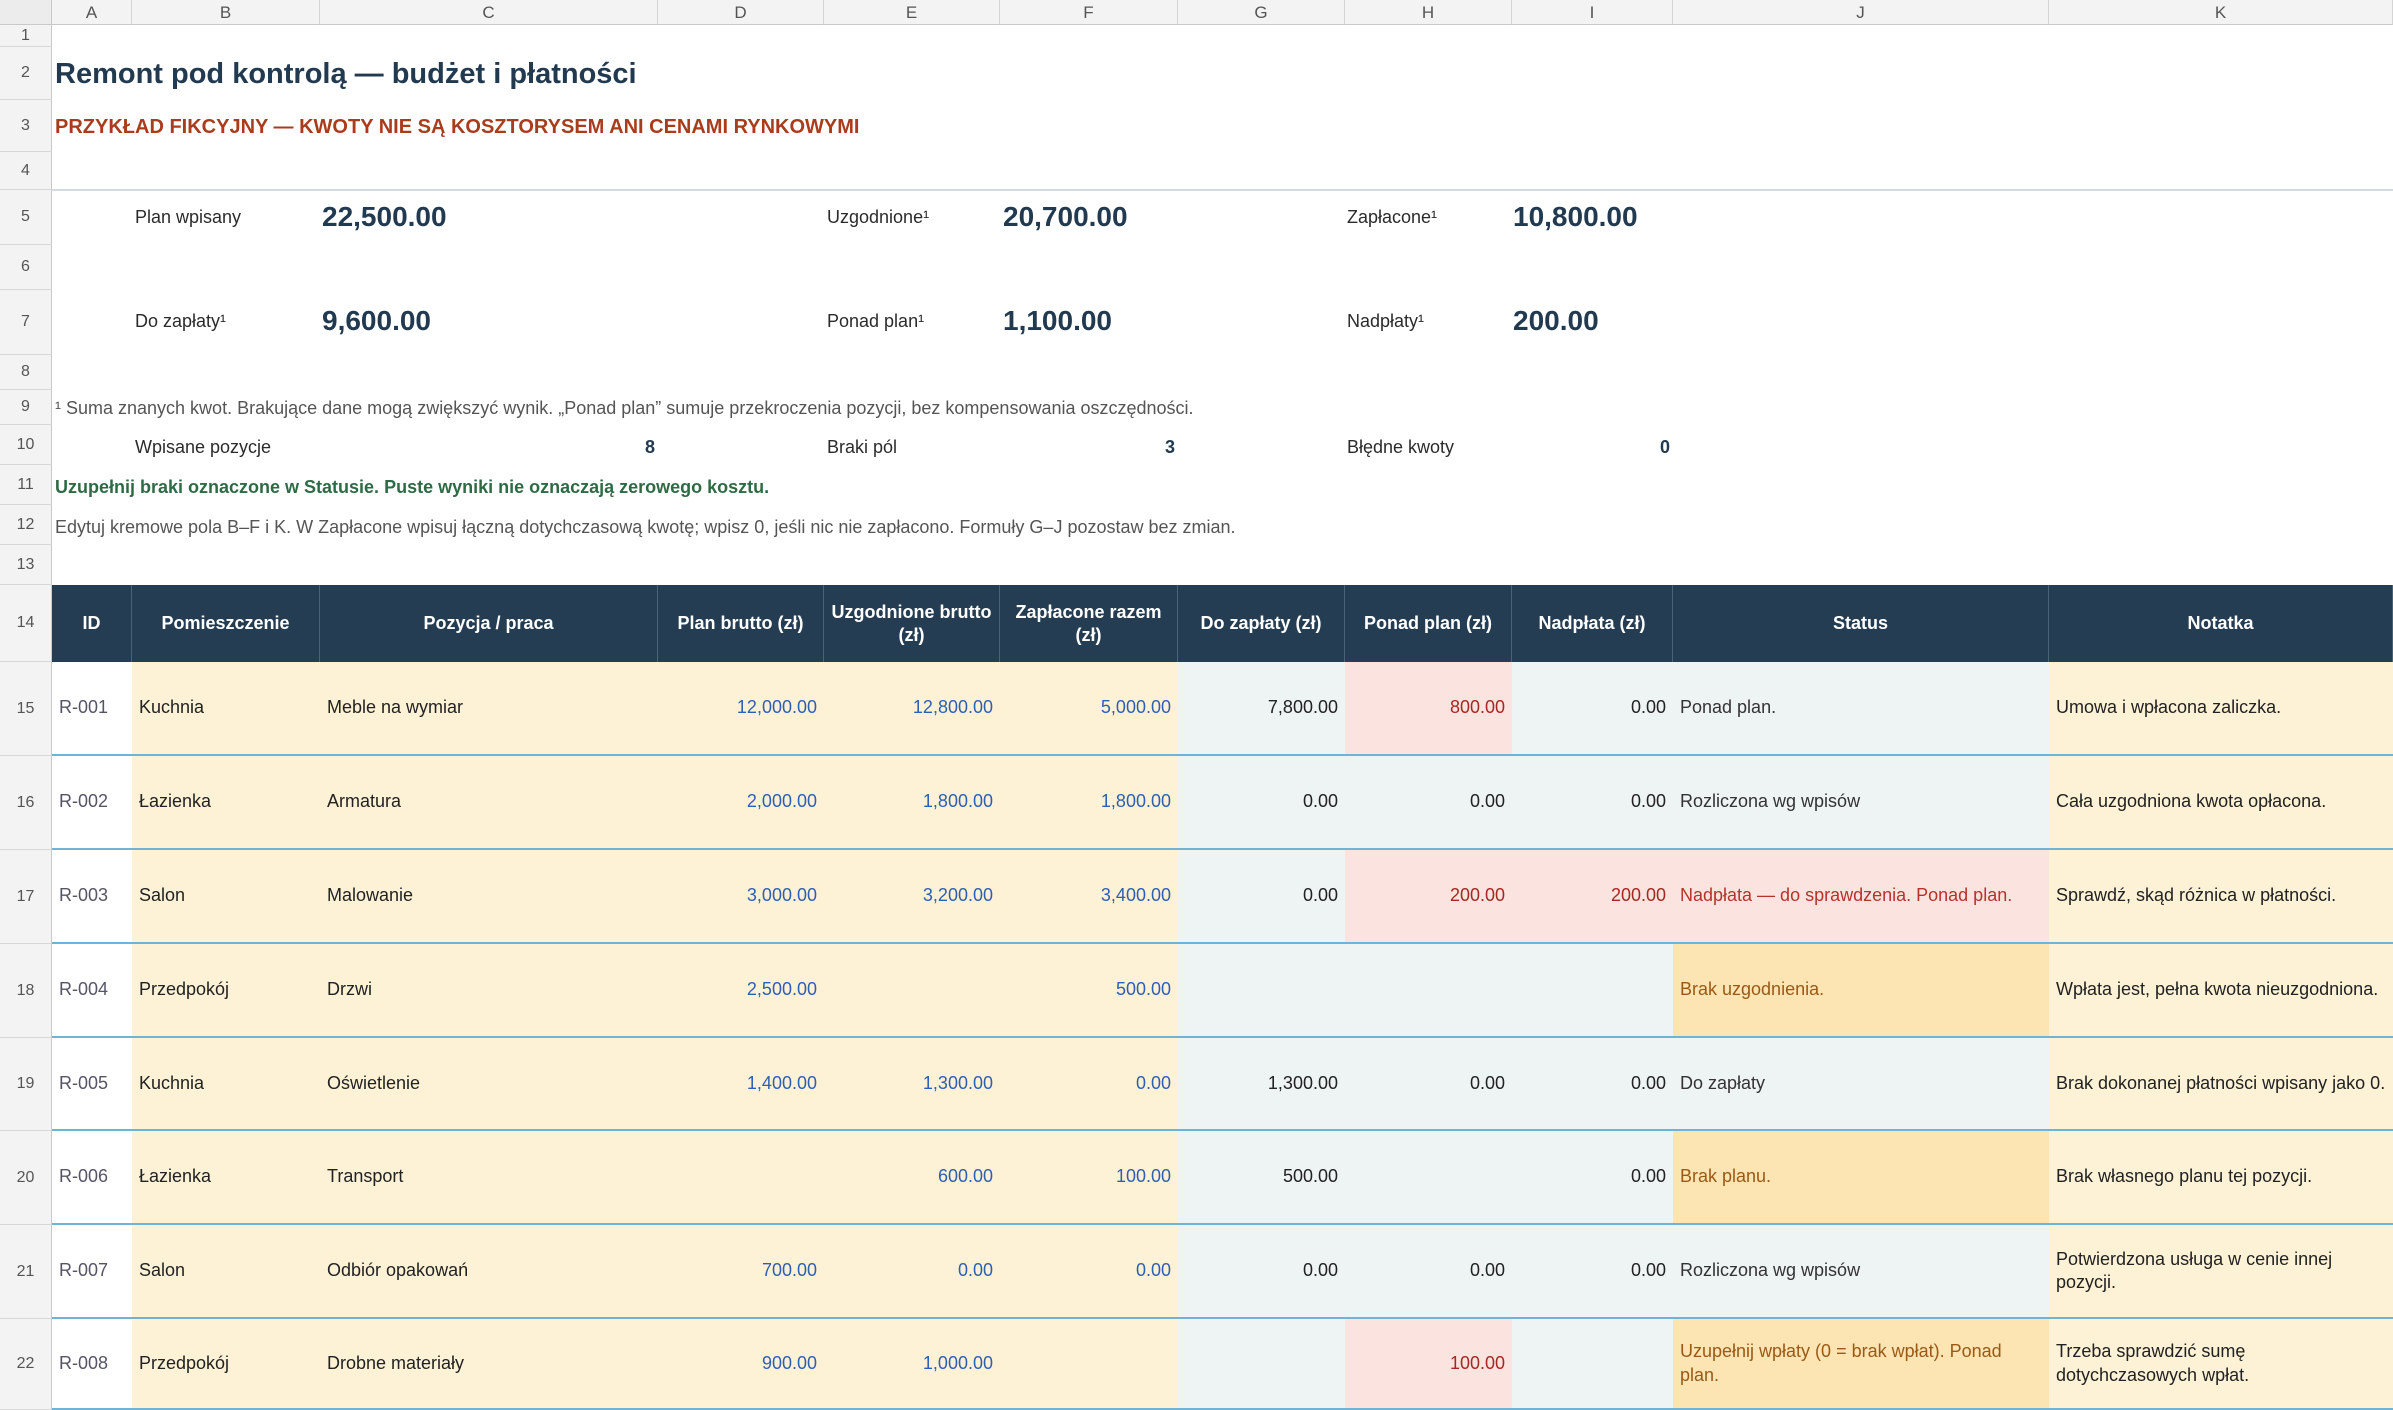 The height and width of the screenshot is (1410, 2393). What do you see at coordinates (912, 897) in the screenshot?
I see `cell-agreed: 3,200.00` at bounding box center [912, 897].